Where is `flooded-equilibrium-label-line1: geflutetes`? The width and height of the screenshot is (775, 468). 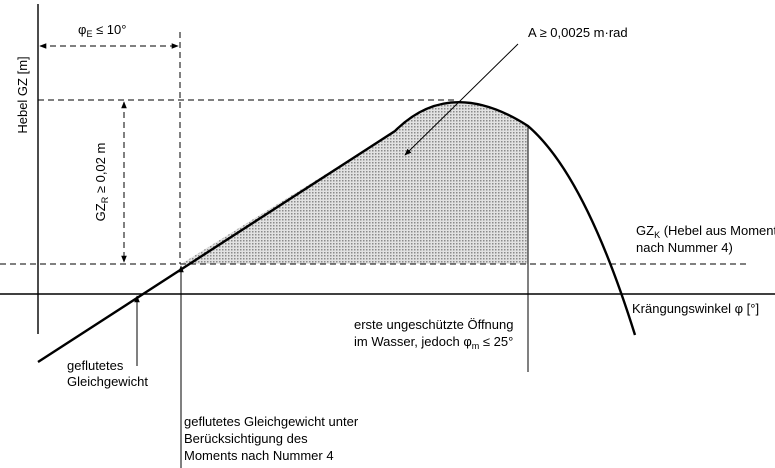 flooded-equilibrium-label-line1: geflutetes is located at coordinates (95, 365).